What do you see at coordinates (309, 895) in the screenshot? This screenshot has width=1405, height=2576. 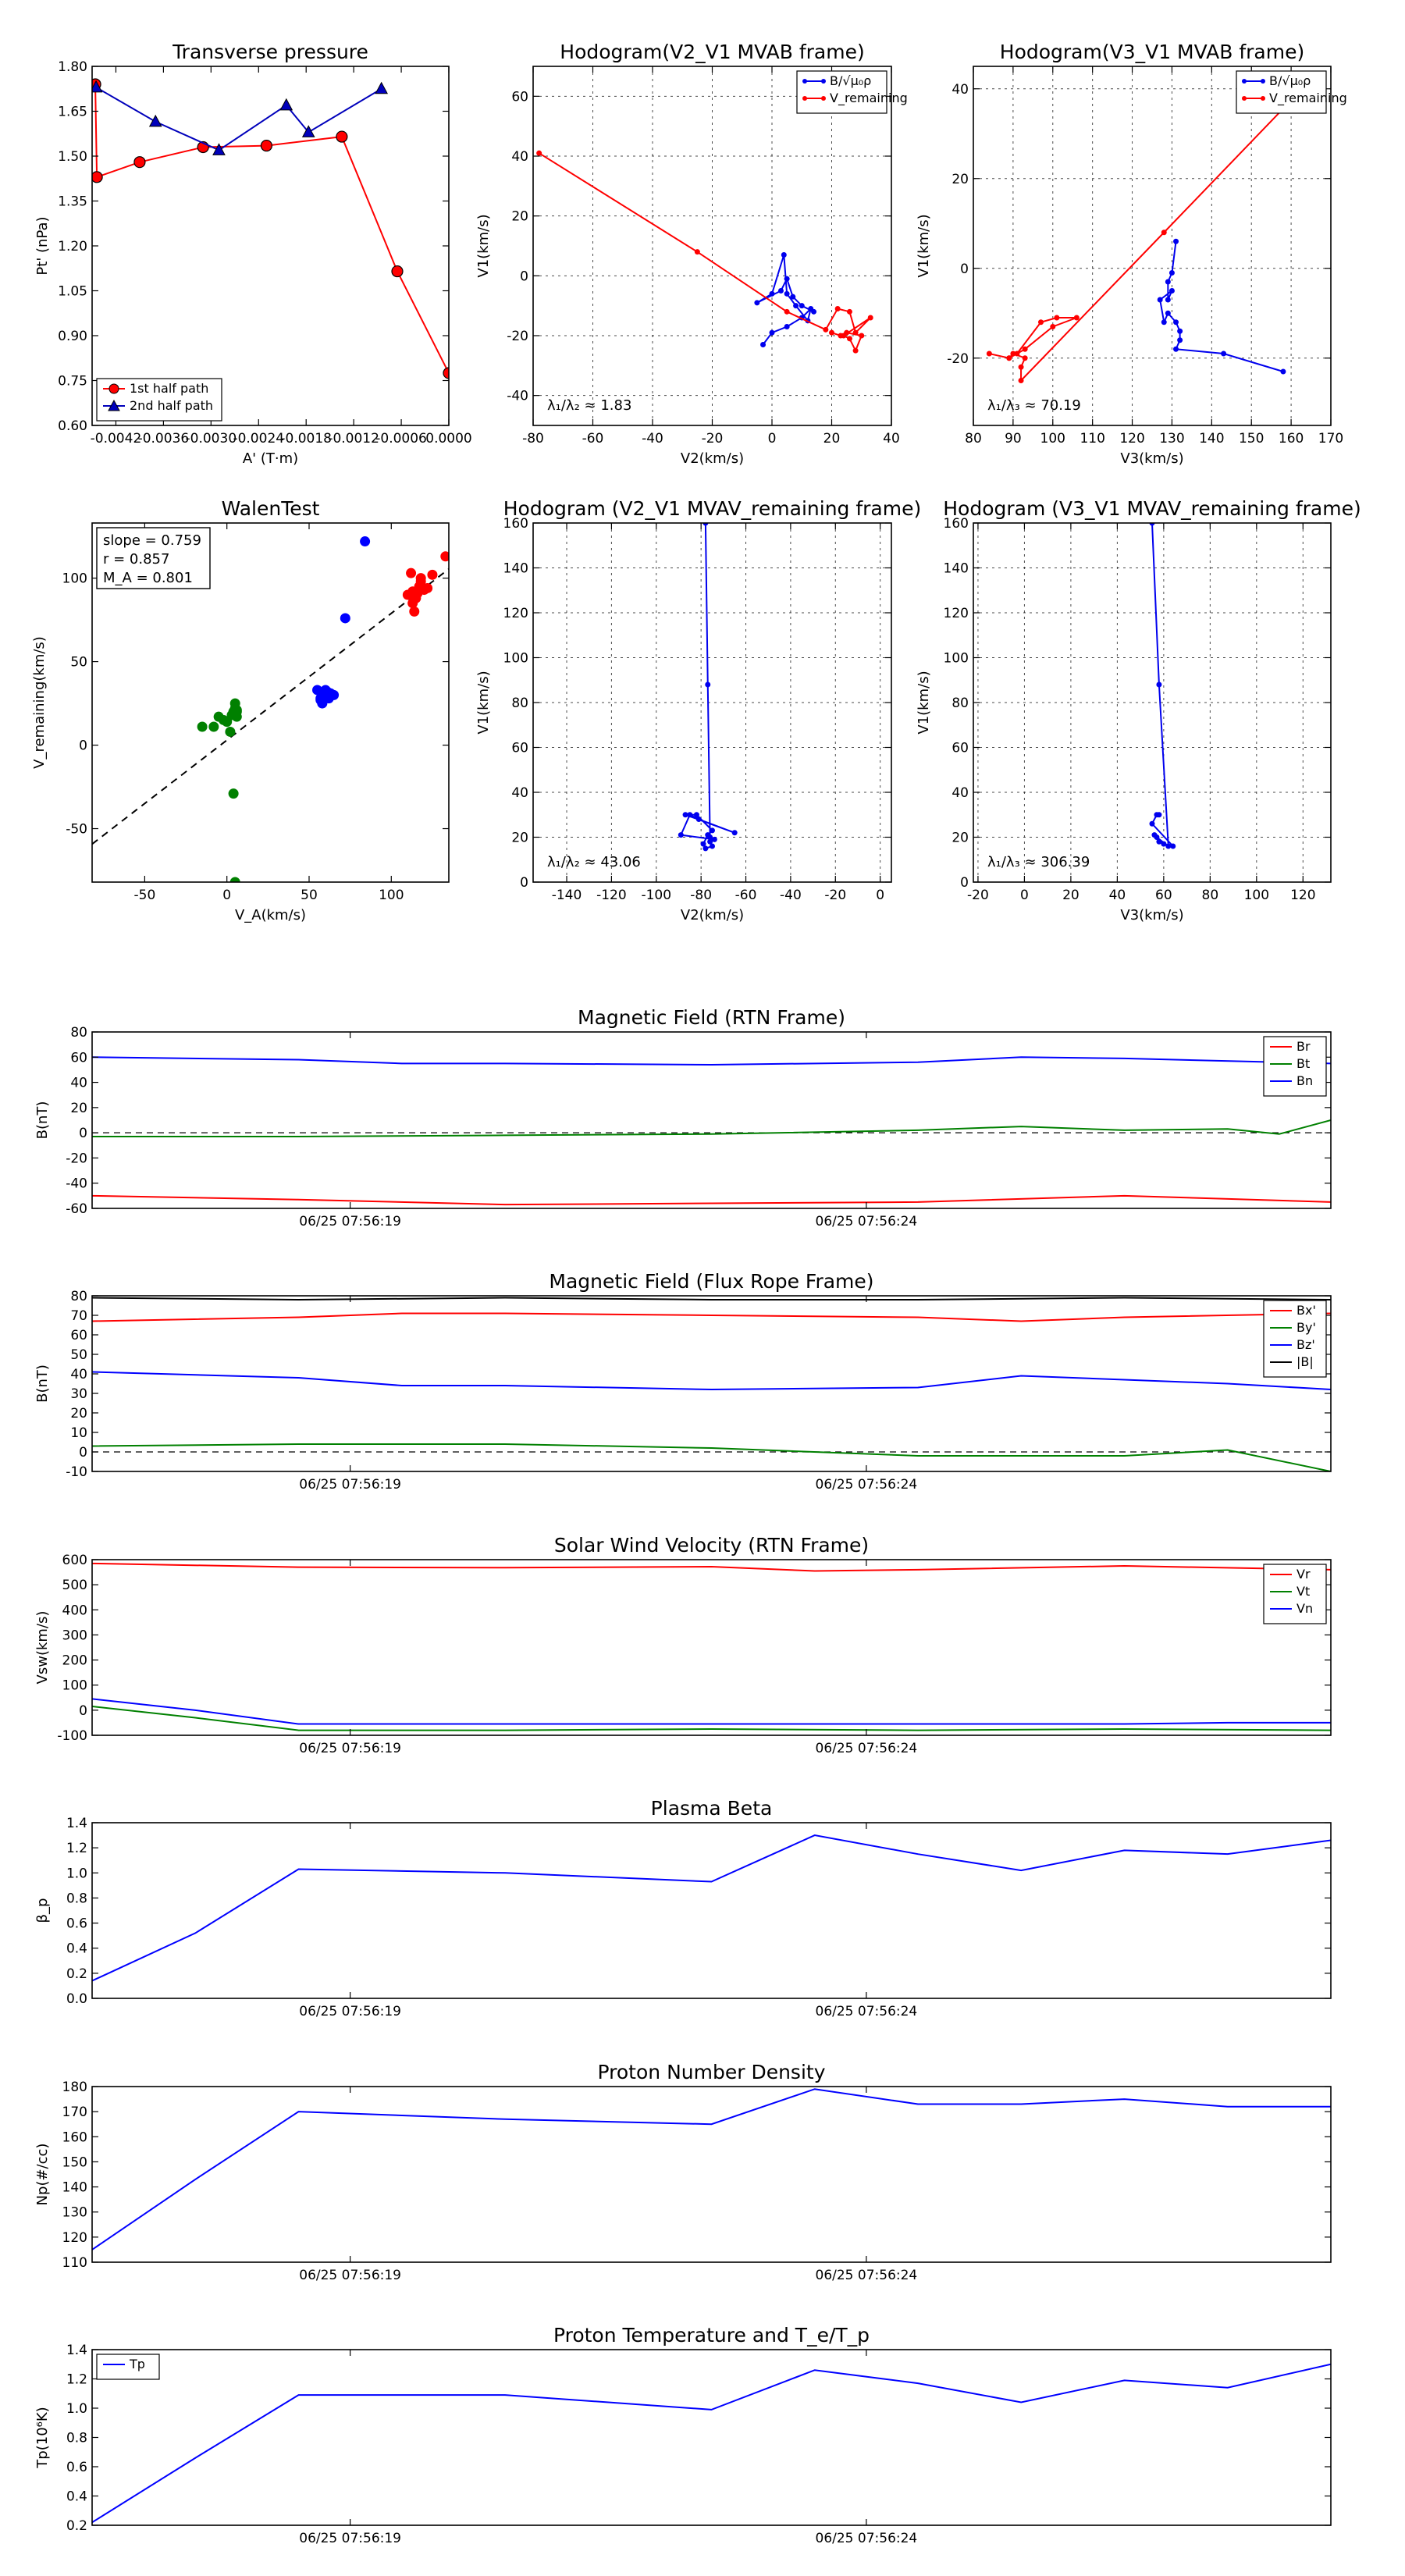 I see `x-tick-label: 50` at bounding box center [309, 895].